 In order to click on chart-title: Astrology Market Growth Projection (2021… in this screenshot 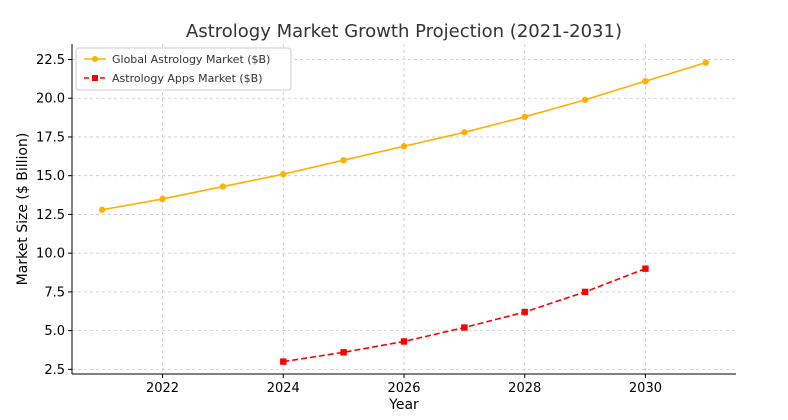, I will do `click(404, 31)`.